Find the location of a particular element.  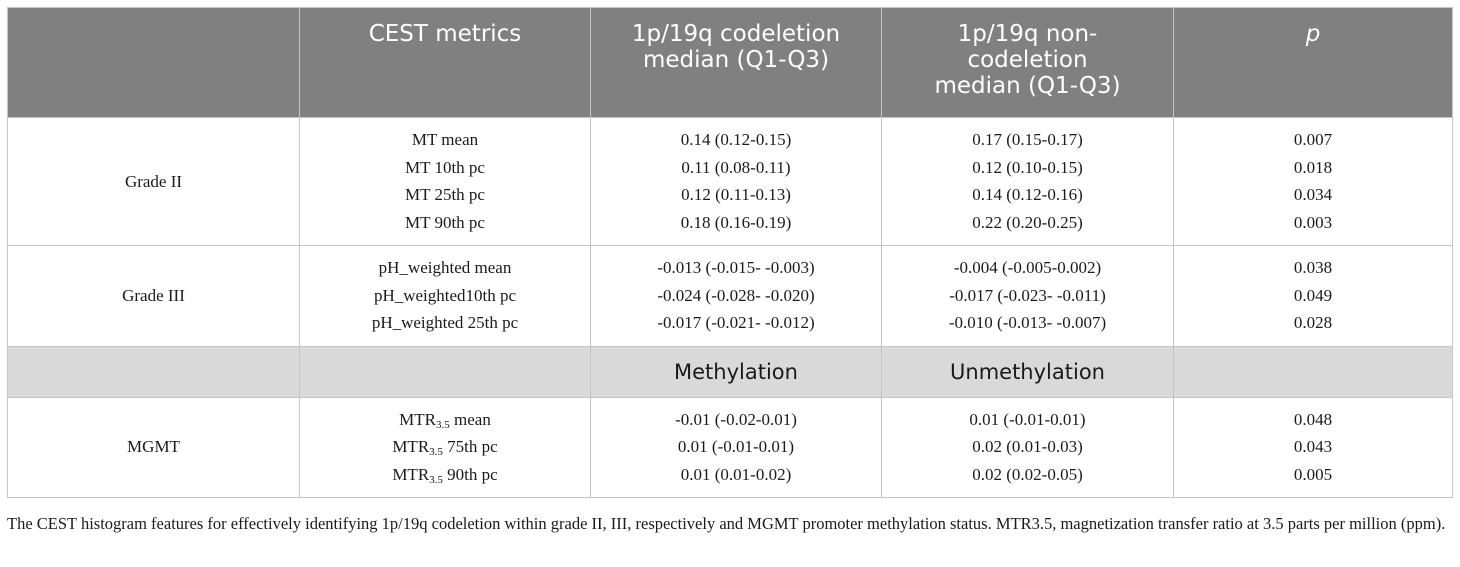

p-value: 0.043 is located at coordinates (1313, 446).